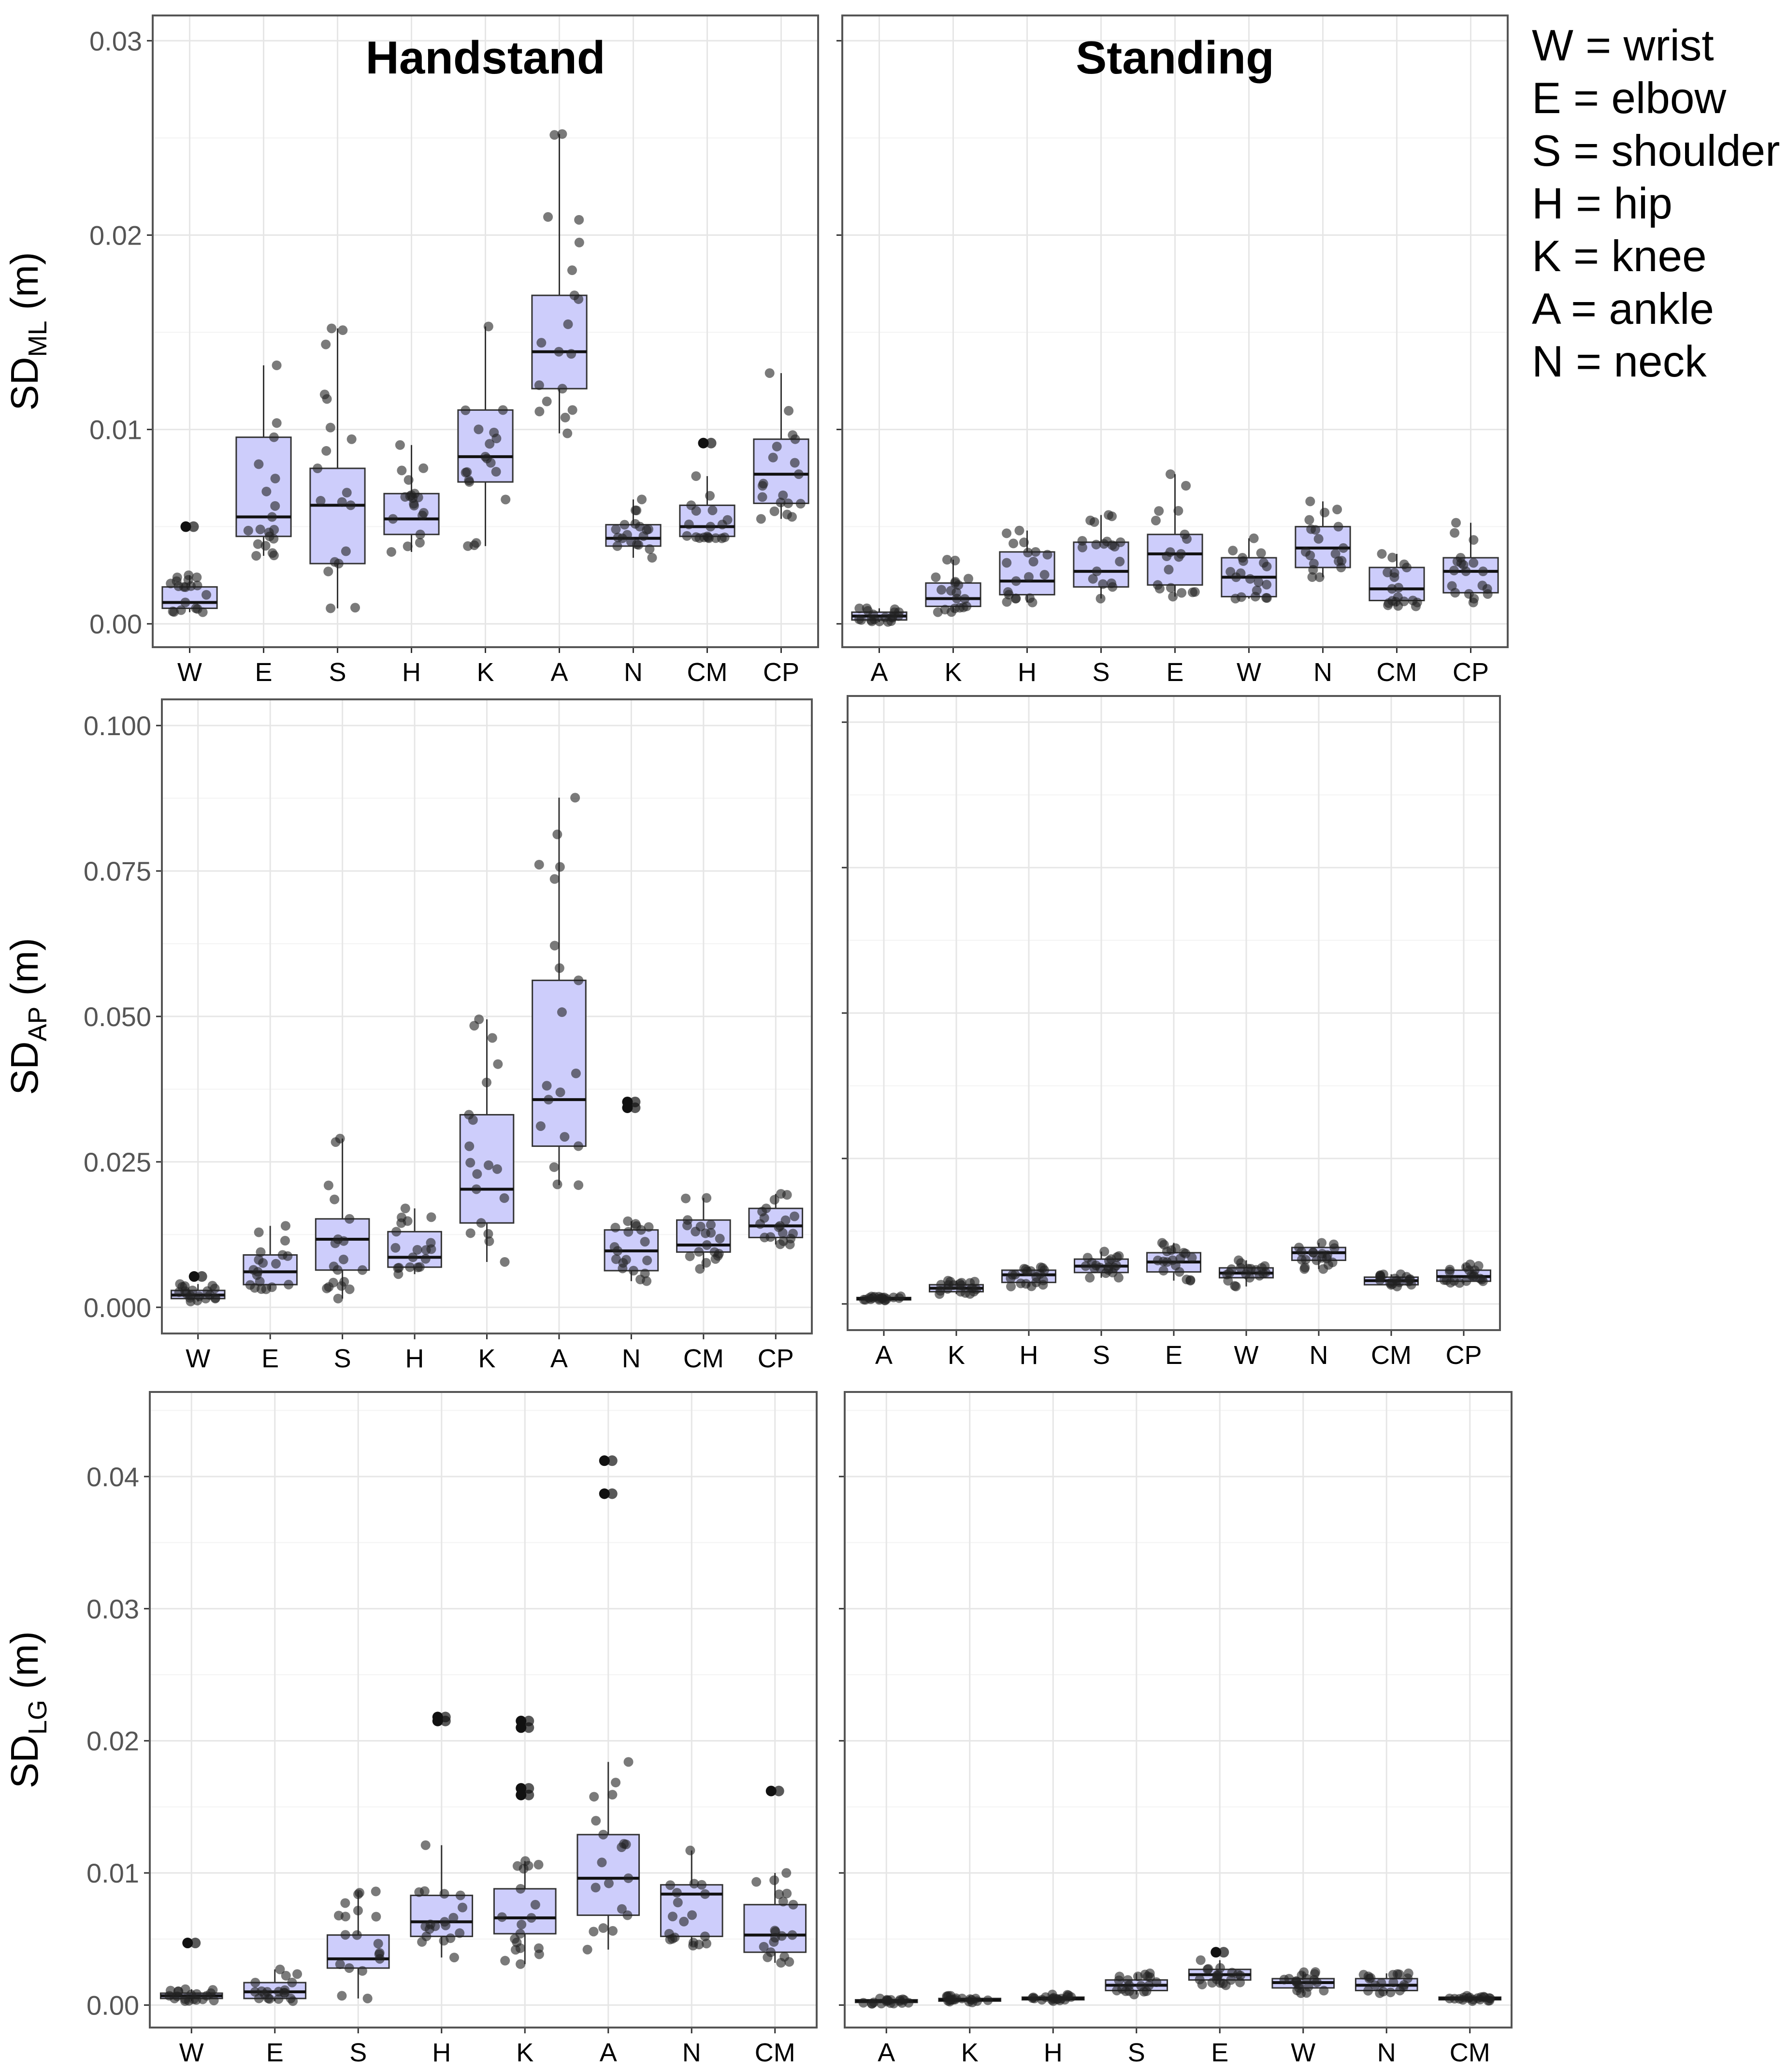  What do you see at coordinates (27, 1016) in the screenshot?
I see `y-axis-label: SDAP (m)` at bounding box center [27, 1016].